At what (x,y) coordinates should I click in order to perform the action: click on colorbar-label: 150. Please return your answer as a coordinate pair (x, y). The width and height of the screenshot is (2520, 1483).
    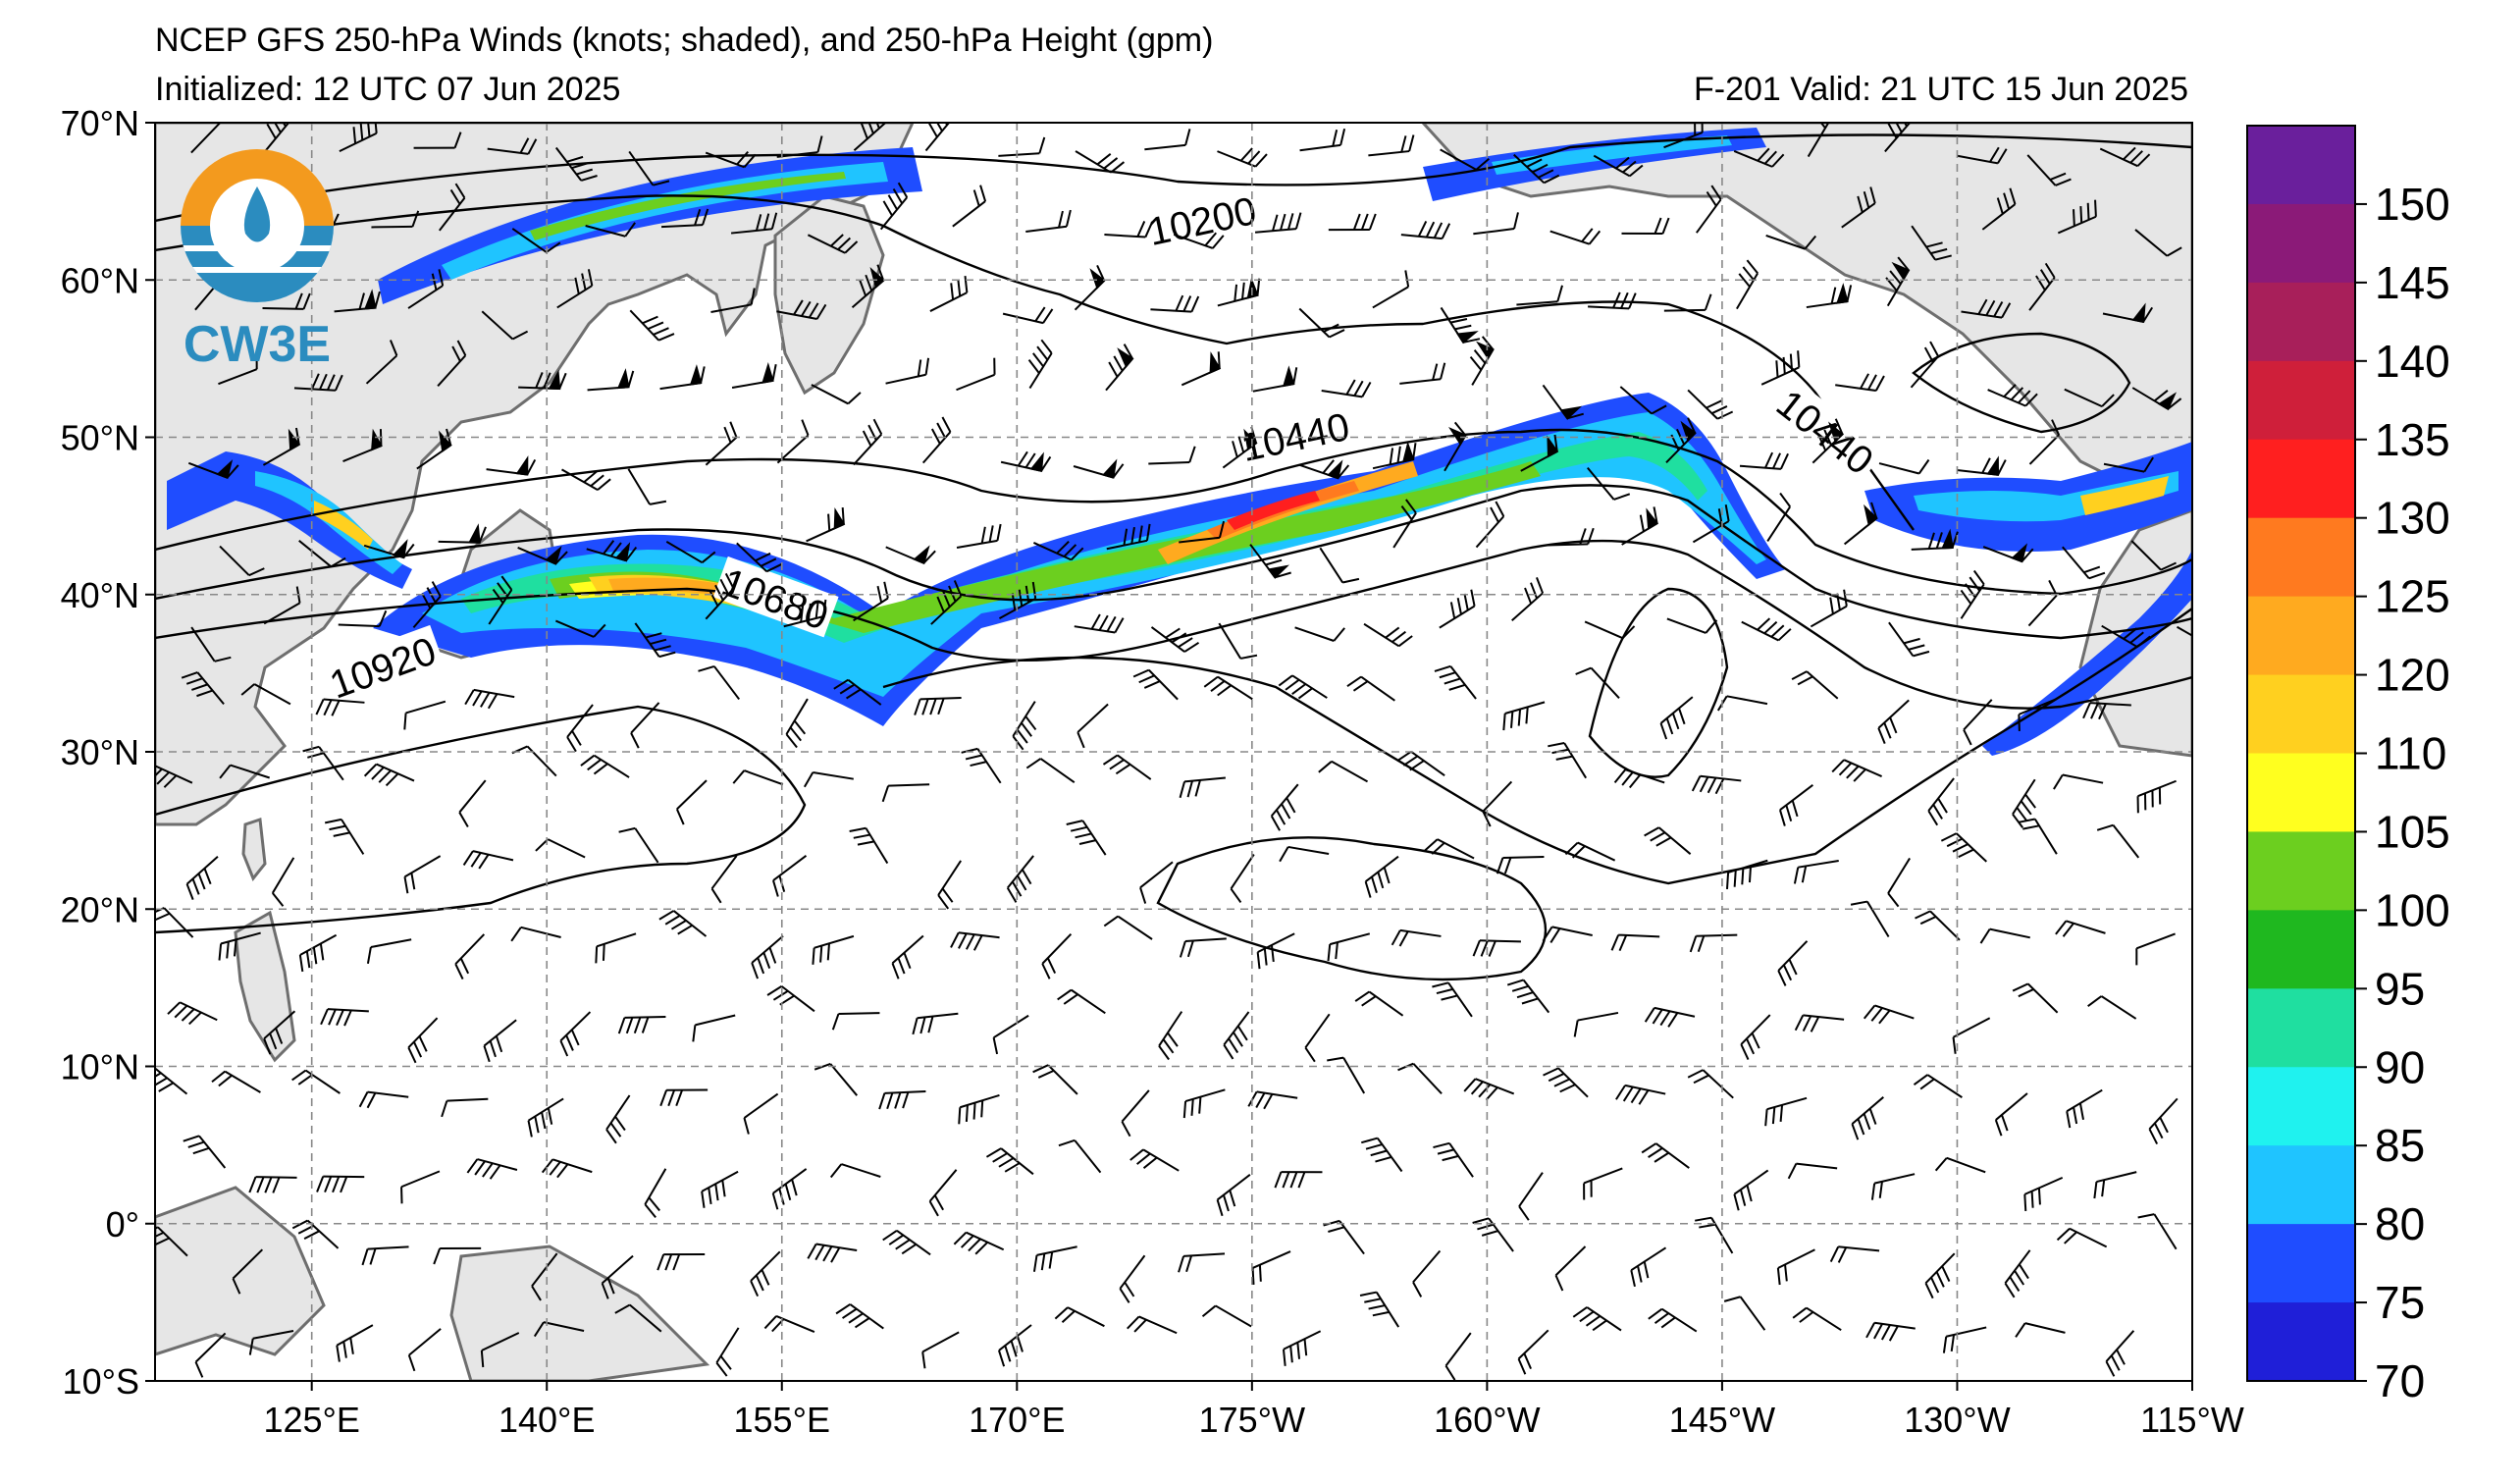
    Looking at the image, I should click on (2412, 205).